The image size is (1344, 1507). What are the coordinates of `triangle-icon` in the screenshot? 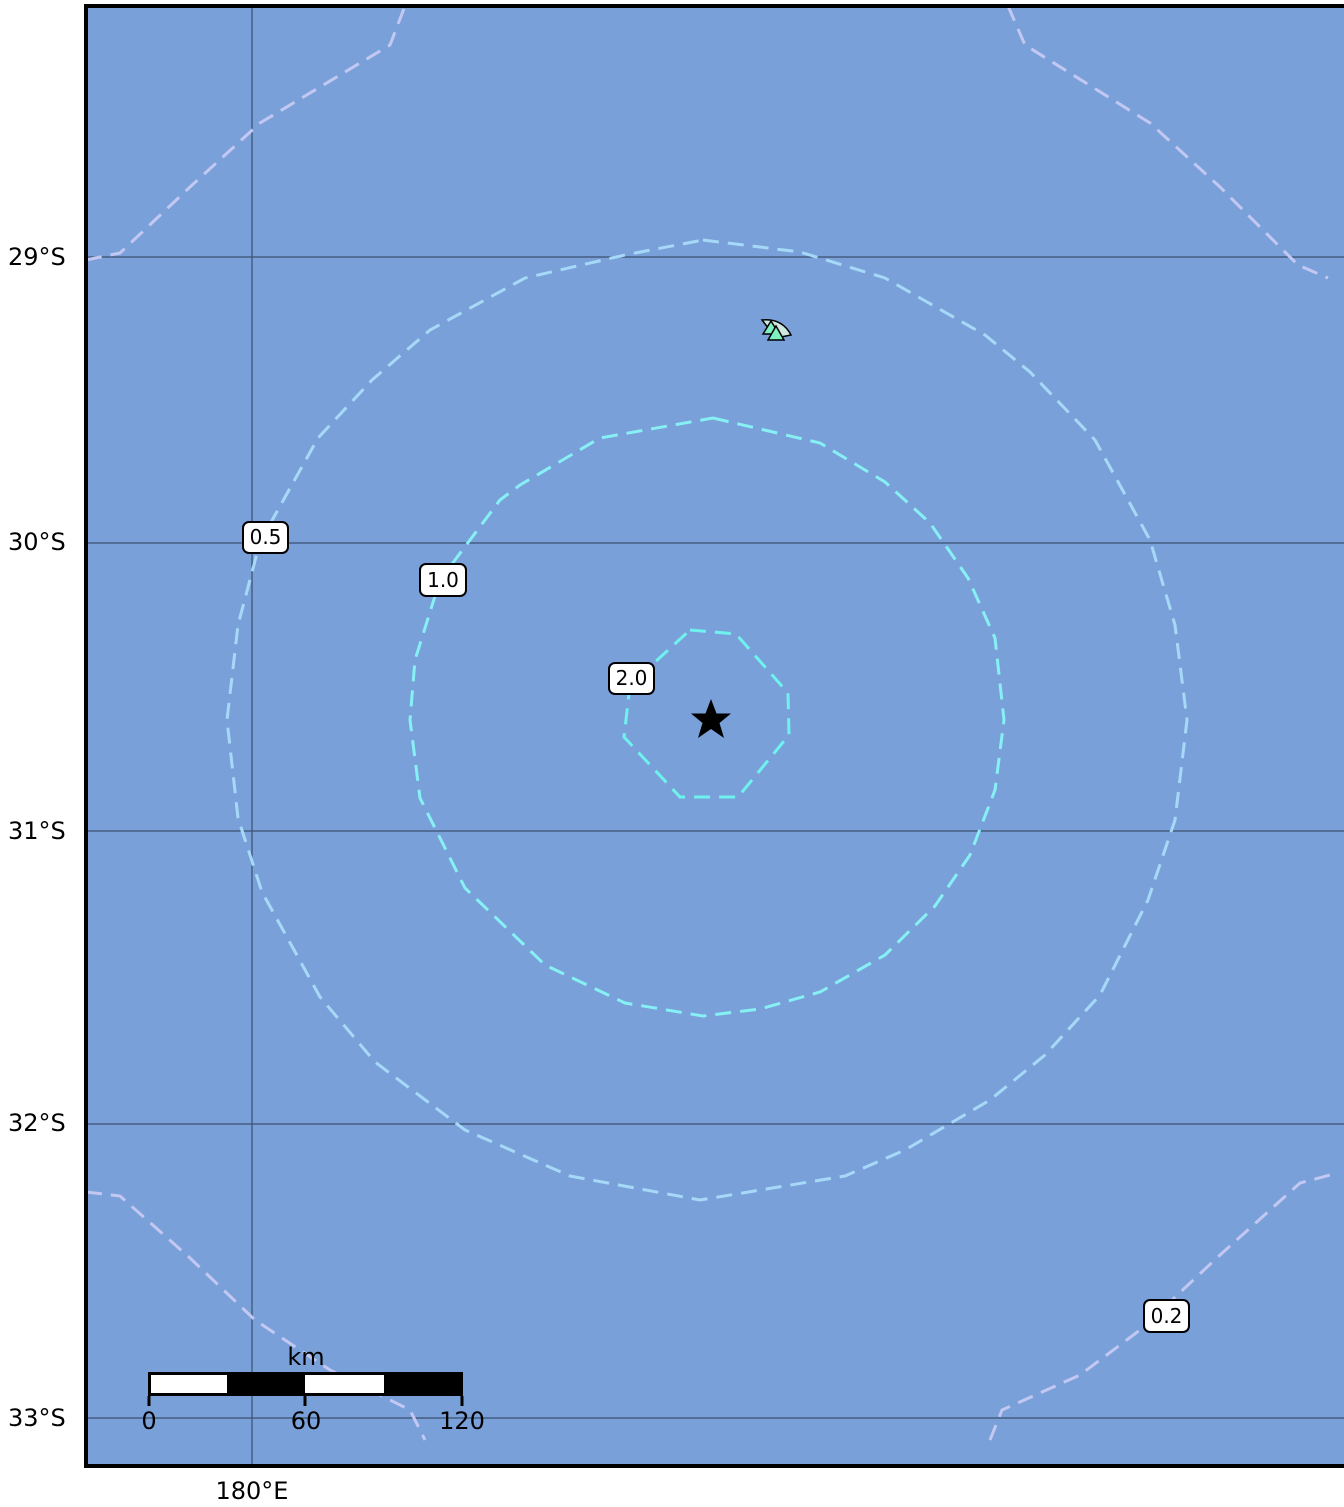 It's located at (776, 332).